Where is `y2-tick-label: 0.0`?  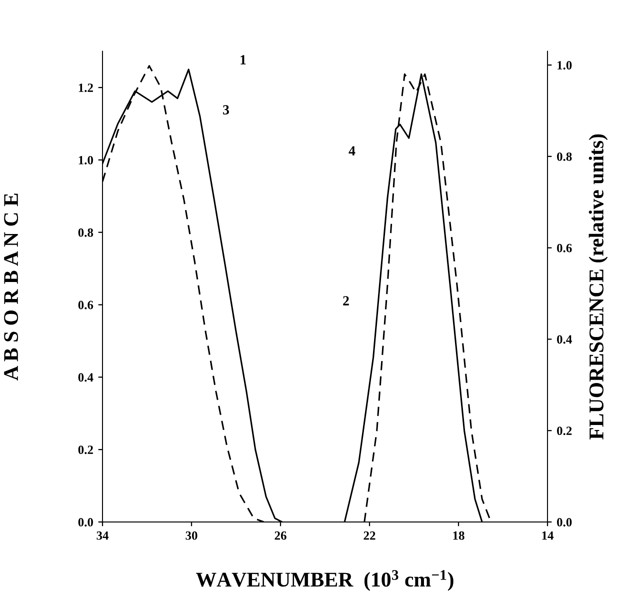 y2-tick-label: 0.0 is located at coordinates (564, 522).